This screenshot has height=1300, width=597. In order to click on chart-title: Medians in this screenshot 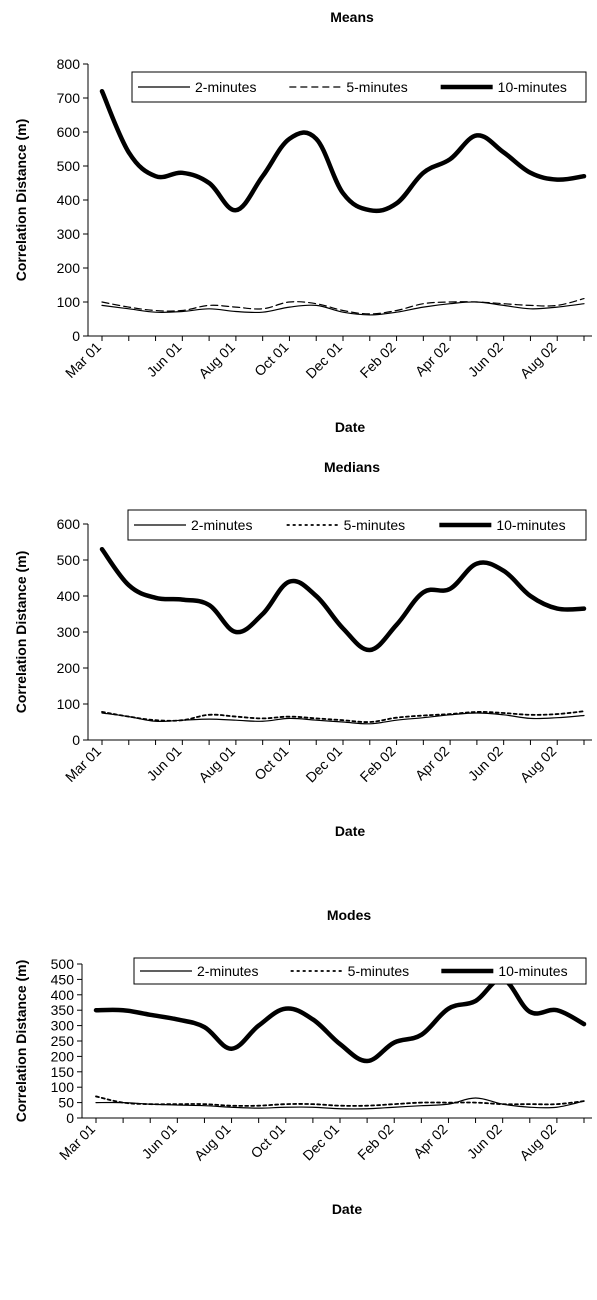, I will do `click(352, 467)`.